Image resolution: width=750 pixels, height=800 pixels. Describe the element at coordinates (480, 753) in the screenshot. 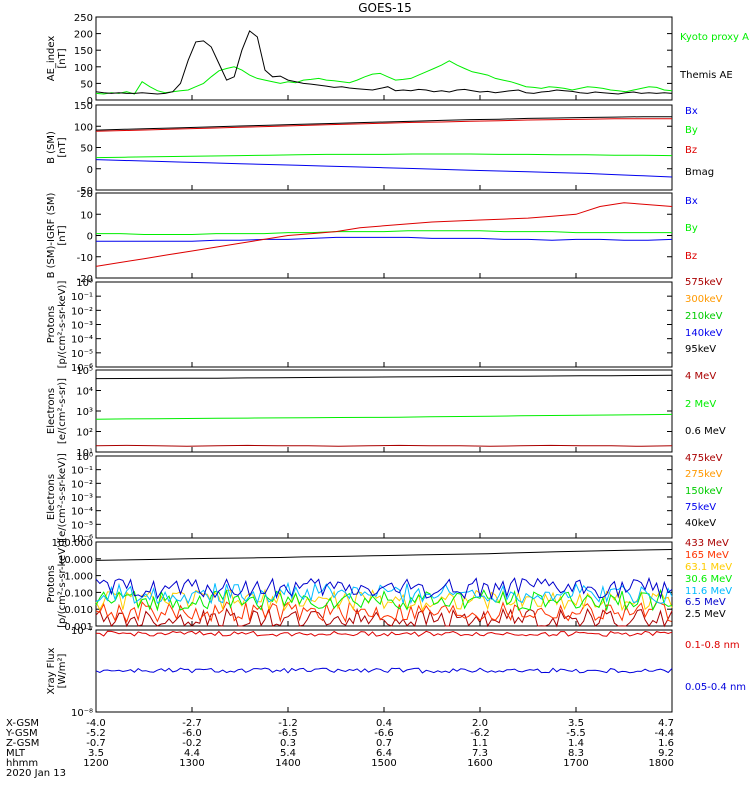

I see `x-axis-value: 7.3` at that location.